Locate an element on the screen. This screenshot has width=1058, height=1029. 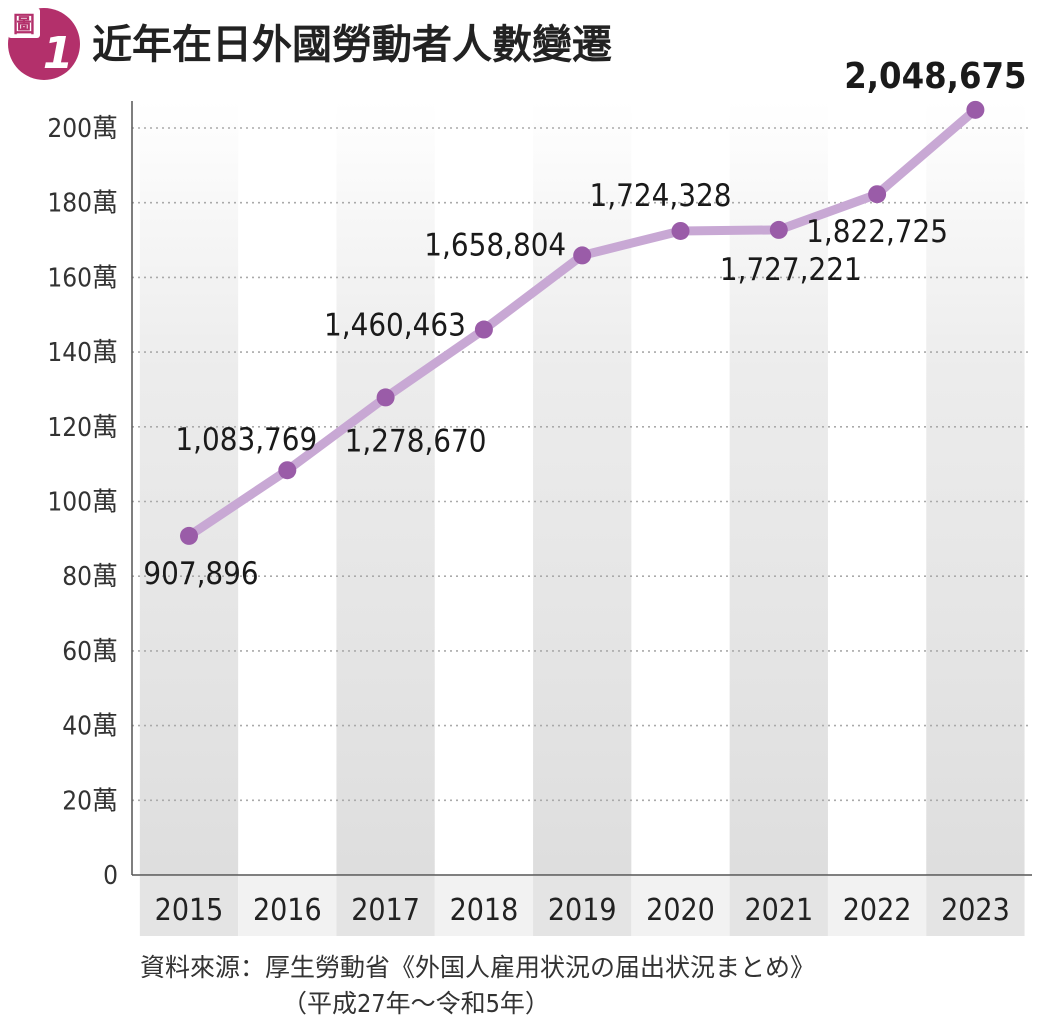
x-tick-label: 2019 is located at coordinates (582, 910).